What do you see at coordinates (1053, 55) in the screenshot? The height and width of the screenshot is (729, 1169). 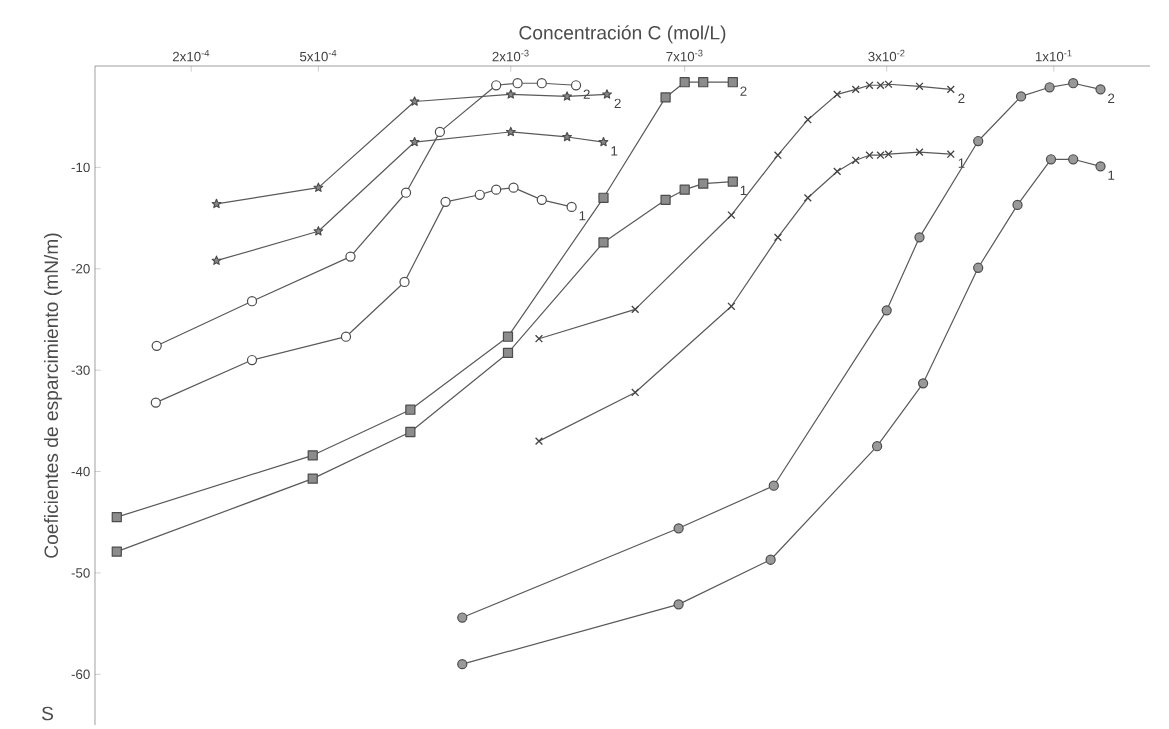 I see `x-tick-label: 1x10$^{-1}$` at bounding box center [1053, 55].